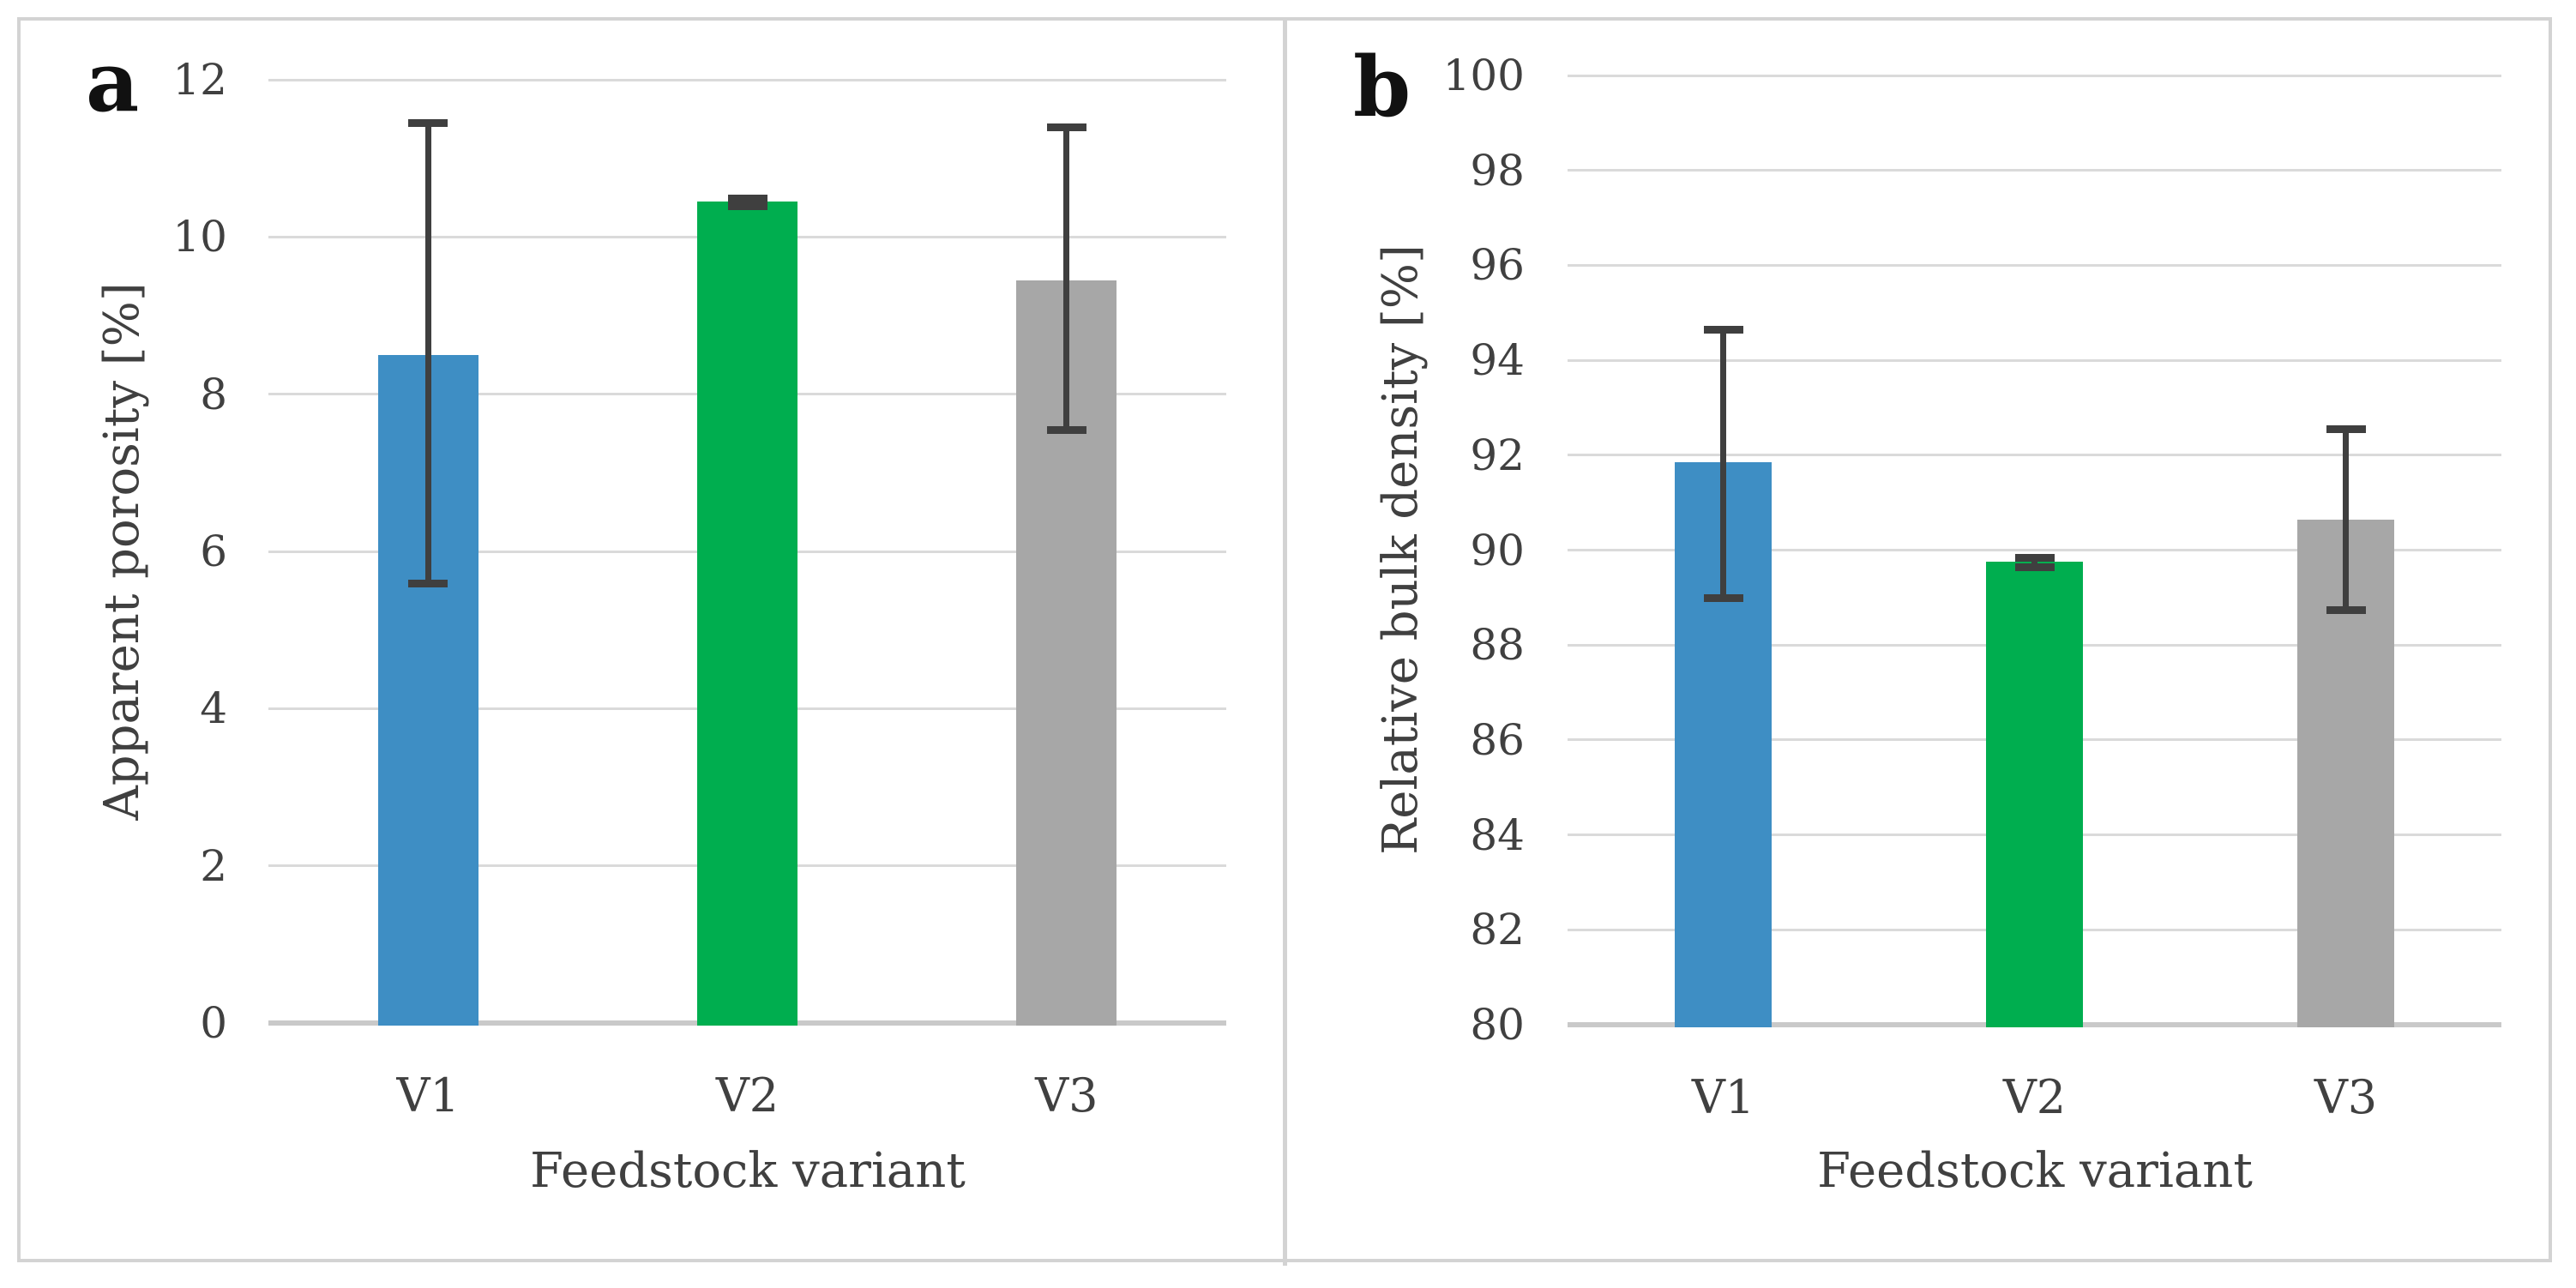 This screenshot has width=2576, height=1288. I want to click on y-tick-label: 80, so click(1497, 1025).